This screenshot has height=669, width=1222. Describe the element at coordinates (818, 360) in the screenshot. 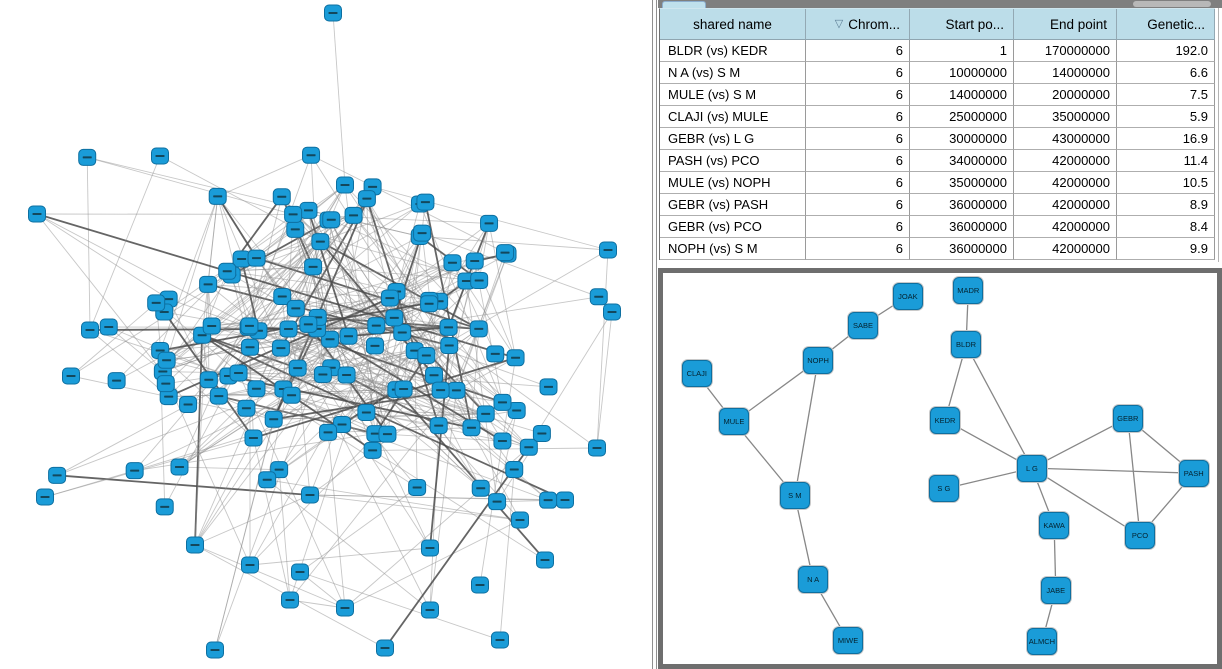

I see `node-NOPH: NOPH` at that location.